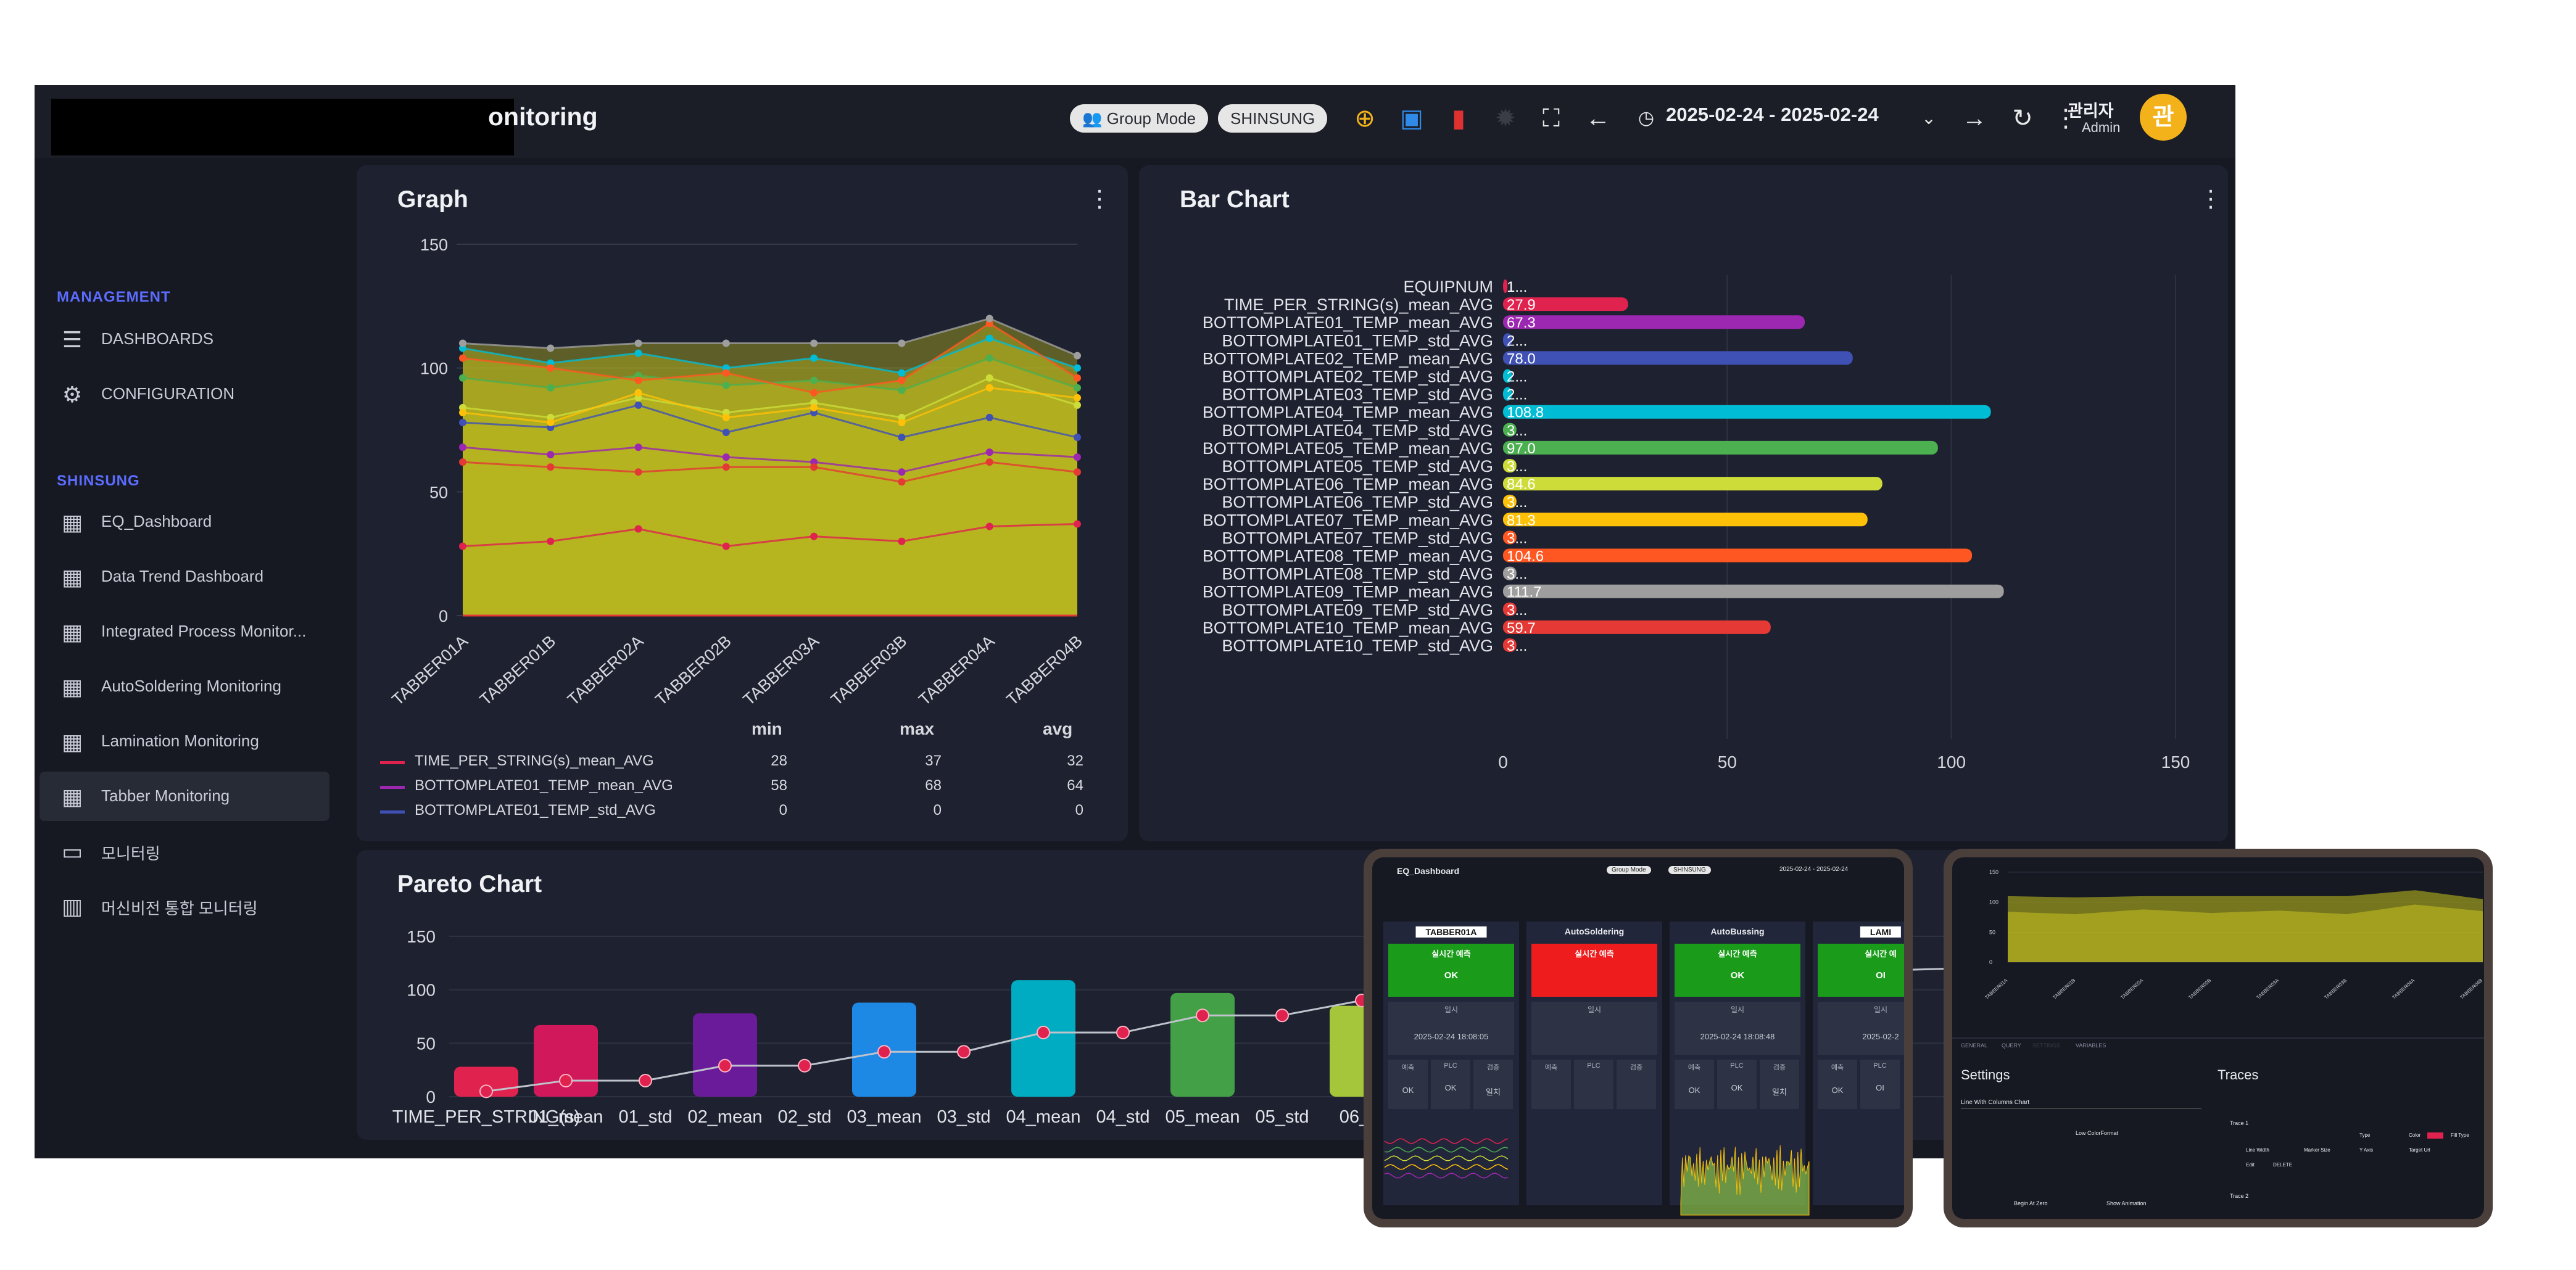 Image resolution: width=2576 pixels, height=1270 pixels. Describe the element at coordinates (2239, 1123) in the screenshot. I see `trace-1-header: Trace 1` at that location.